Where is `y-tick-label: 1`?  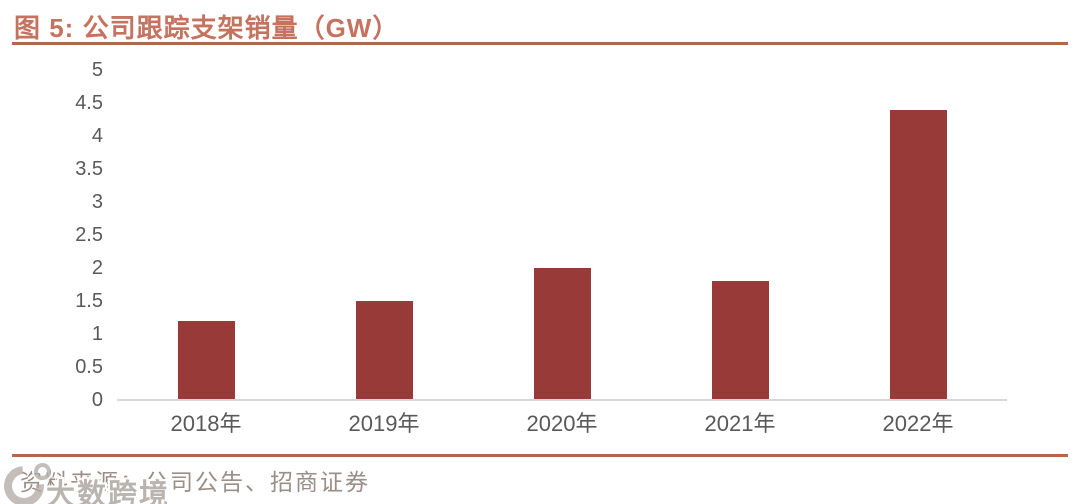
y-tick-label: 1 is located at coordinates (97, 334).